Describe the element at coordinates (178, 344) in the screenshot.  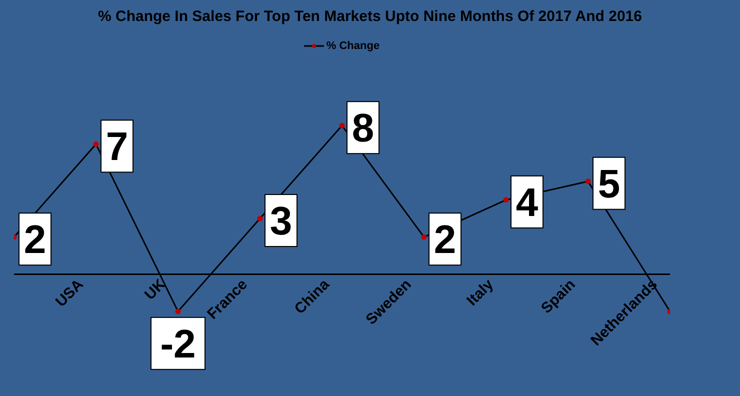
I see `data-label: -2` at that location.